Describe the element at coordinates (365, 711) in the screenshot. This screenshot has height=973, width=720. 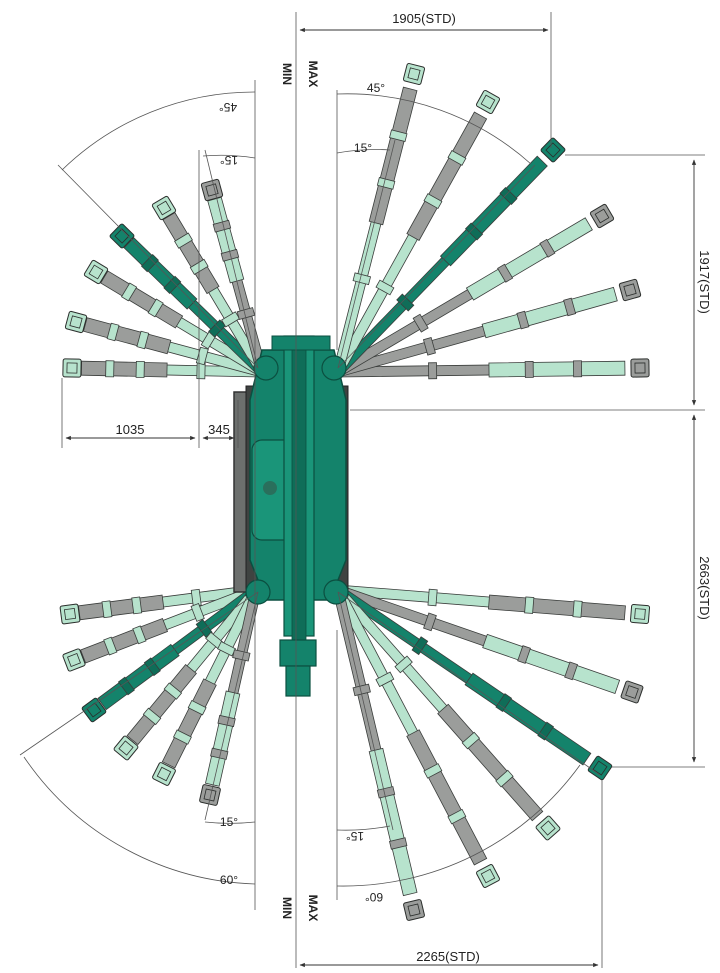
I see `br-inner-ray` at that location.